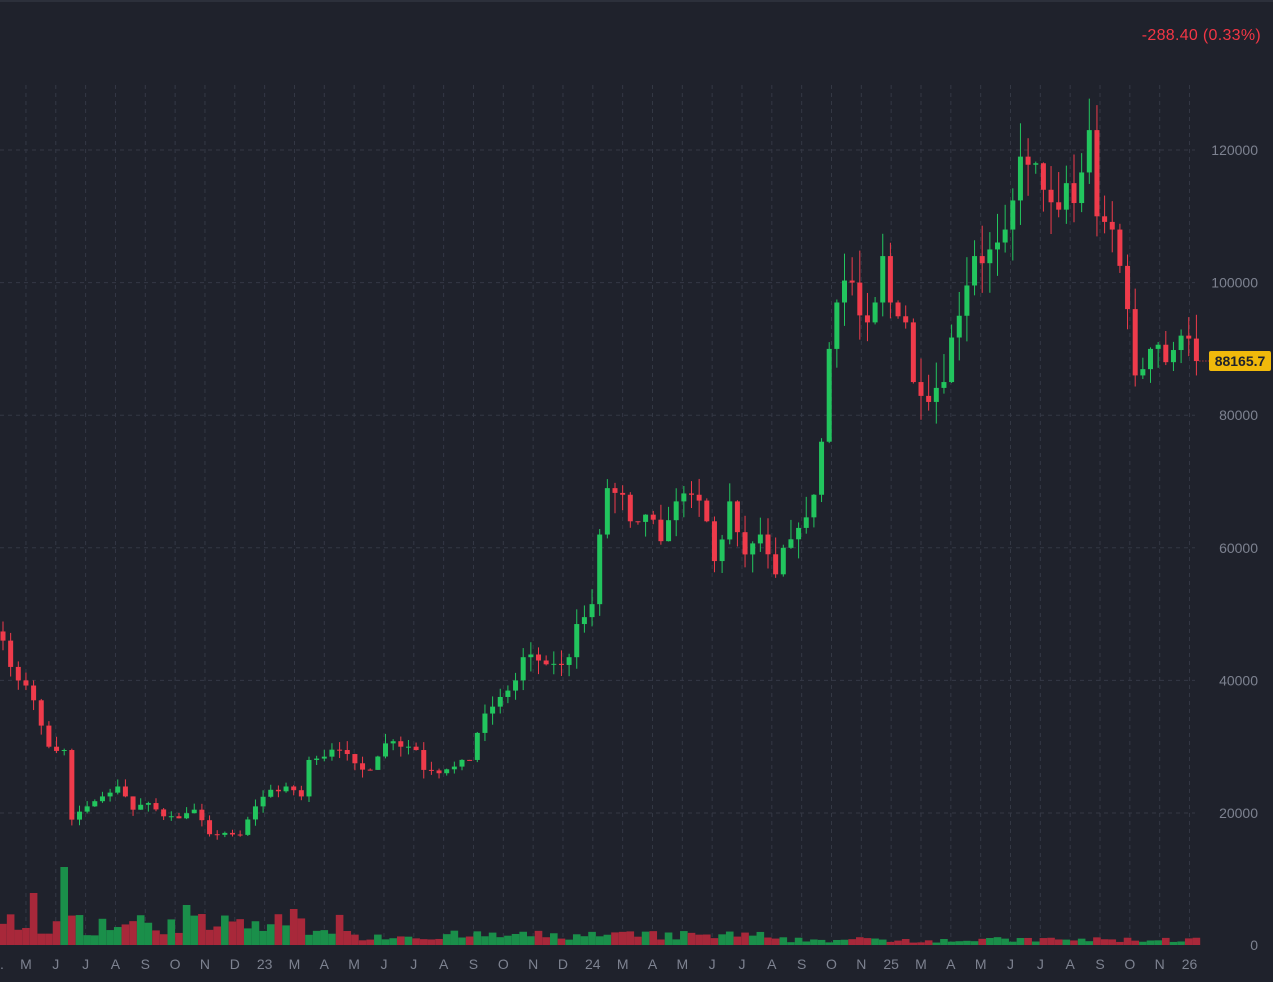 The image size is (1273, 982). What do you see at coordinates (1238, 548) in the screenshot?
I see `price-axis-label: 60000` at bounding box center [1238, 548].